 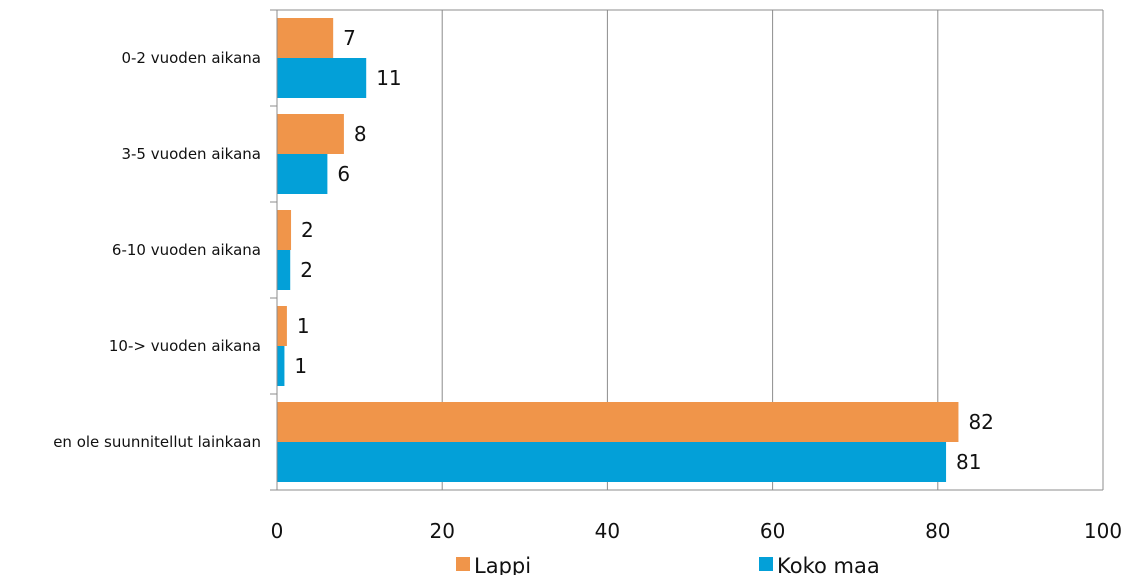 I want to click on data-label: 11, so click(x=388, y=78).